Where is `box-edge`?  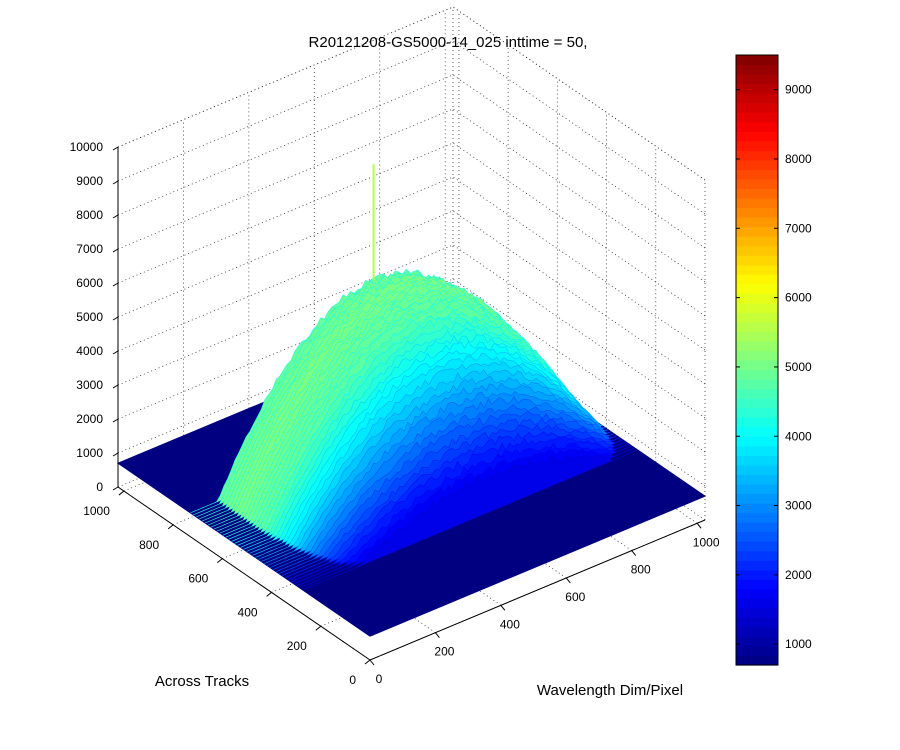
box-edge is located at coordinates (579, 93).